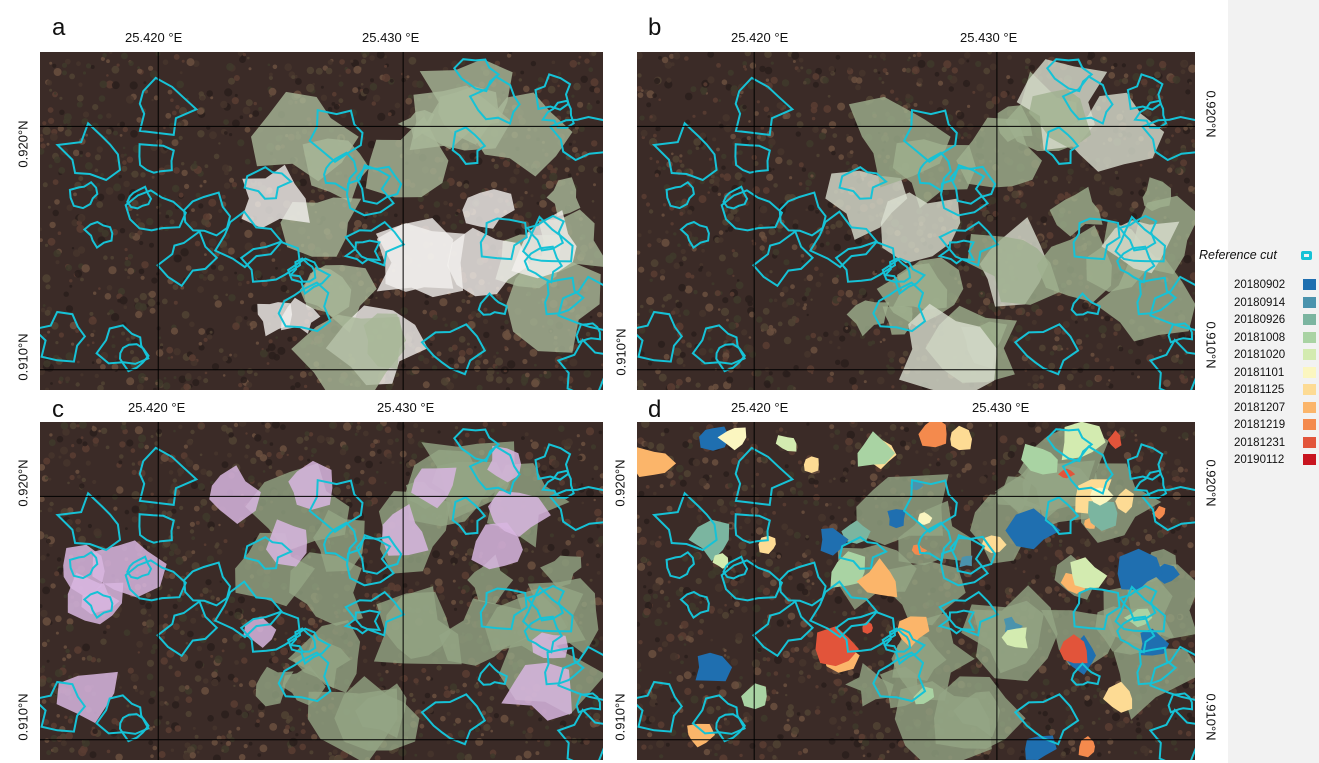 The width and height of the screenshot is (1319, 763). What do you see at coordinates (406, 407) in the screenshot?
I see `panel-c-lon-label-2: 25.430 °E` at bounding box center [406, 407].